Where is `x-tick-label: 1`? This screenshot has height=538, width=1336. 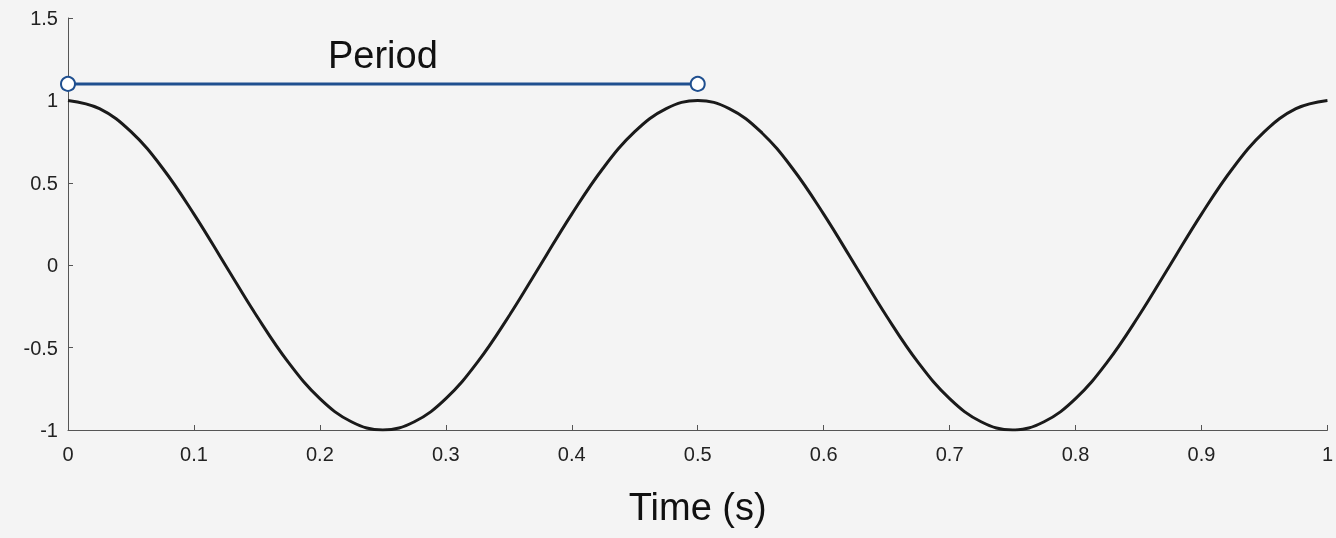 x-tick-label: 1 is located at coordinates (1327, 454).